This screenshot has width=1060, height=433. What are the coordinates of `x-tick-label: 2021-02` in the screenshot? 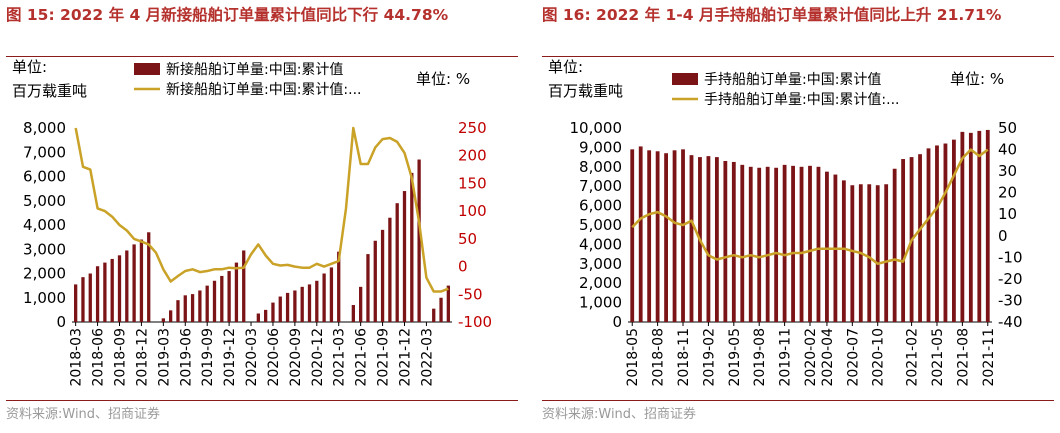 It's located at (913, 357).